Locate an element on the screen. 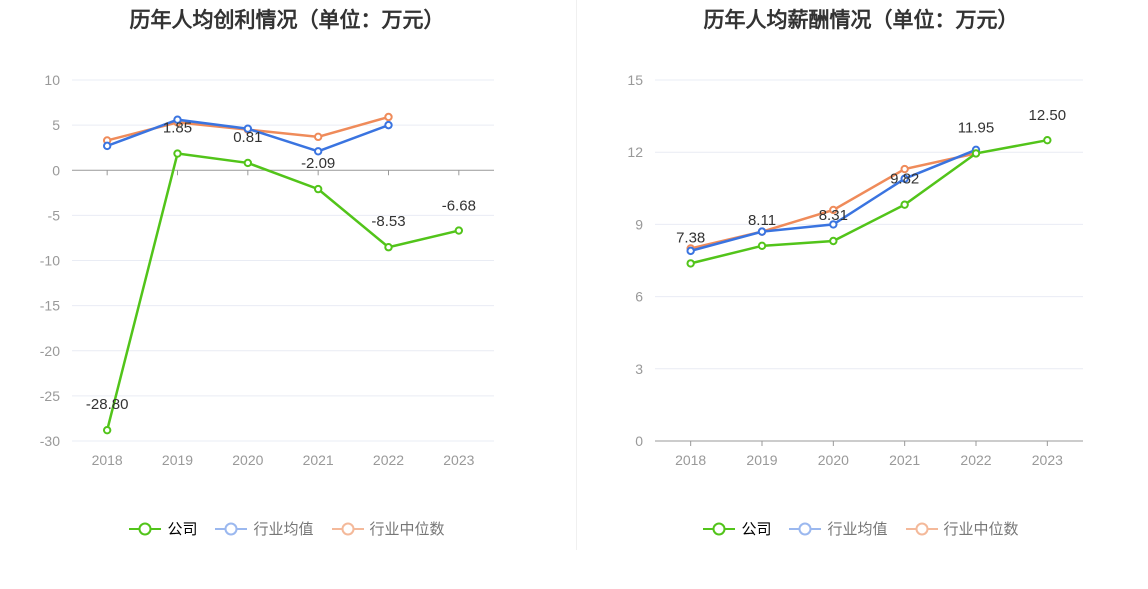 Image resolution: width=1148 pixels, height=589 pixels. data-label: 8.11 is located at coordinates (762, 220).